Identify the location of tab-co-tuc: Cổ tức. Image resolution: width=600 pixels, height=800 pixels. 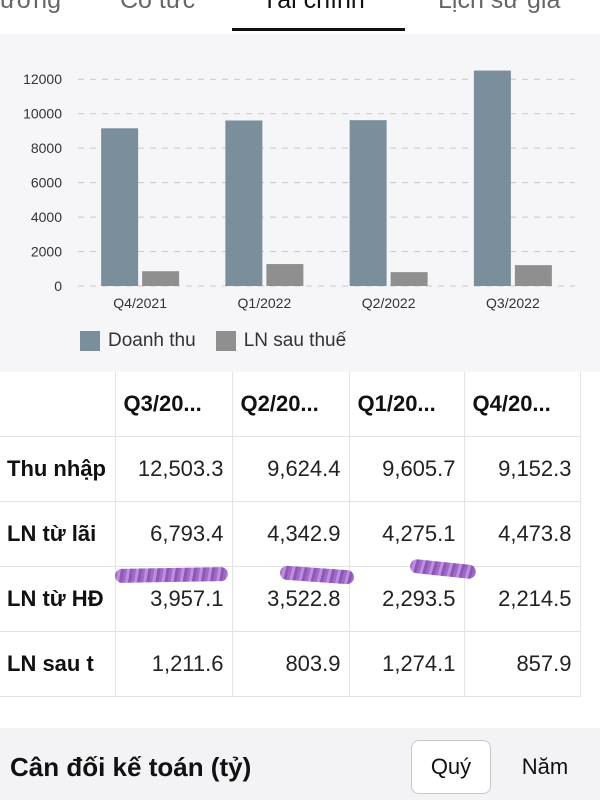
(158, 7).